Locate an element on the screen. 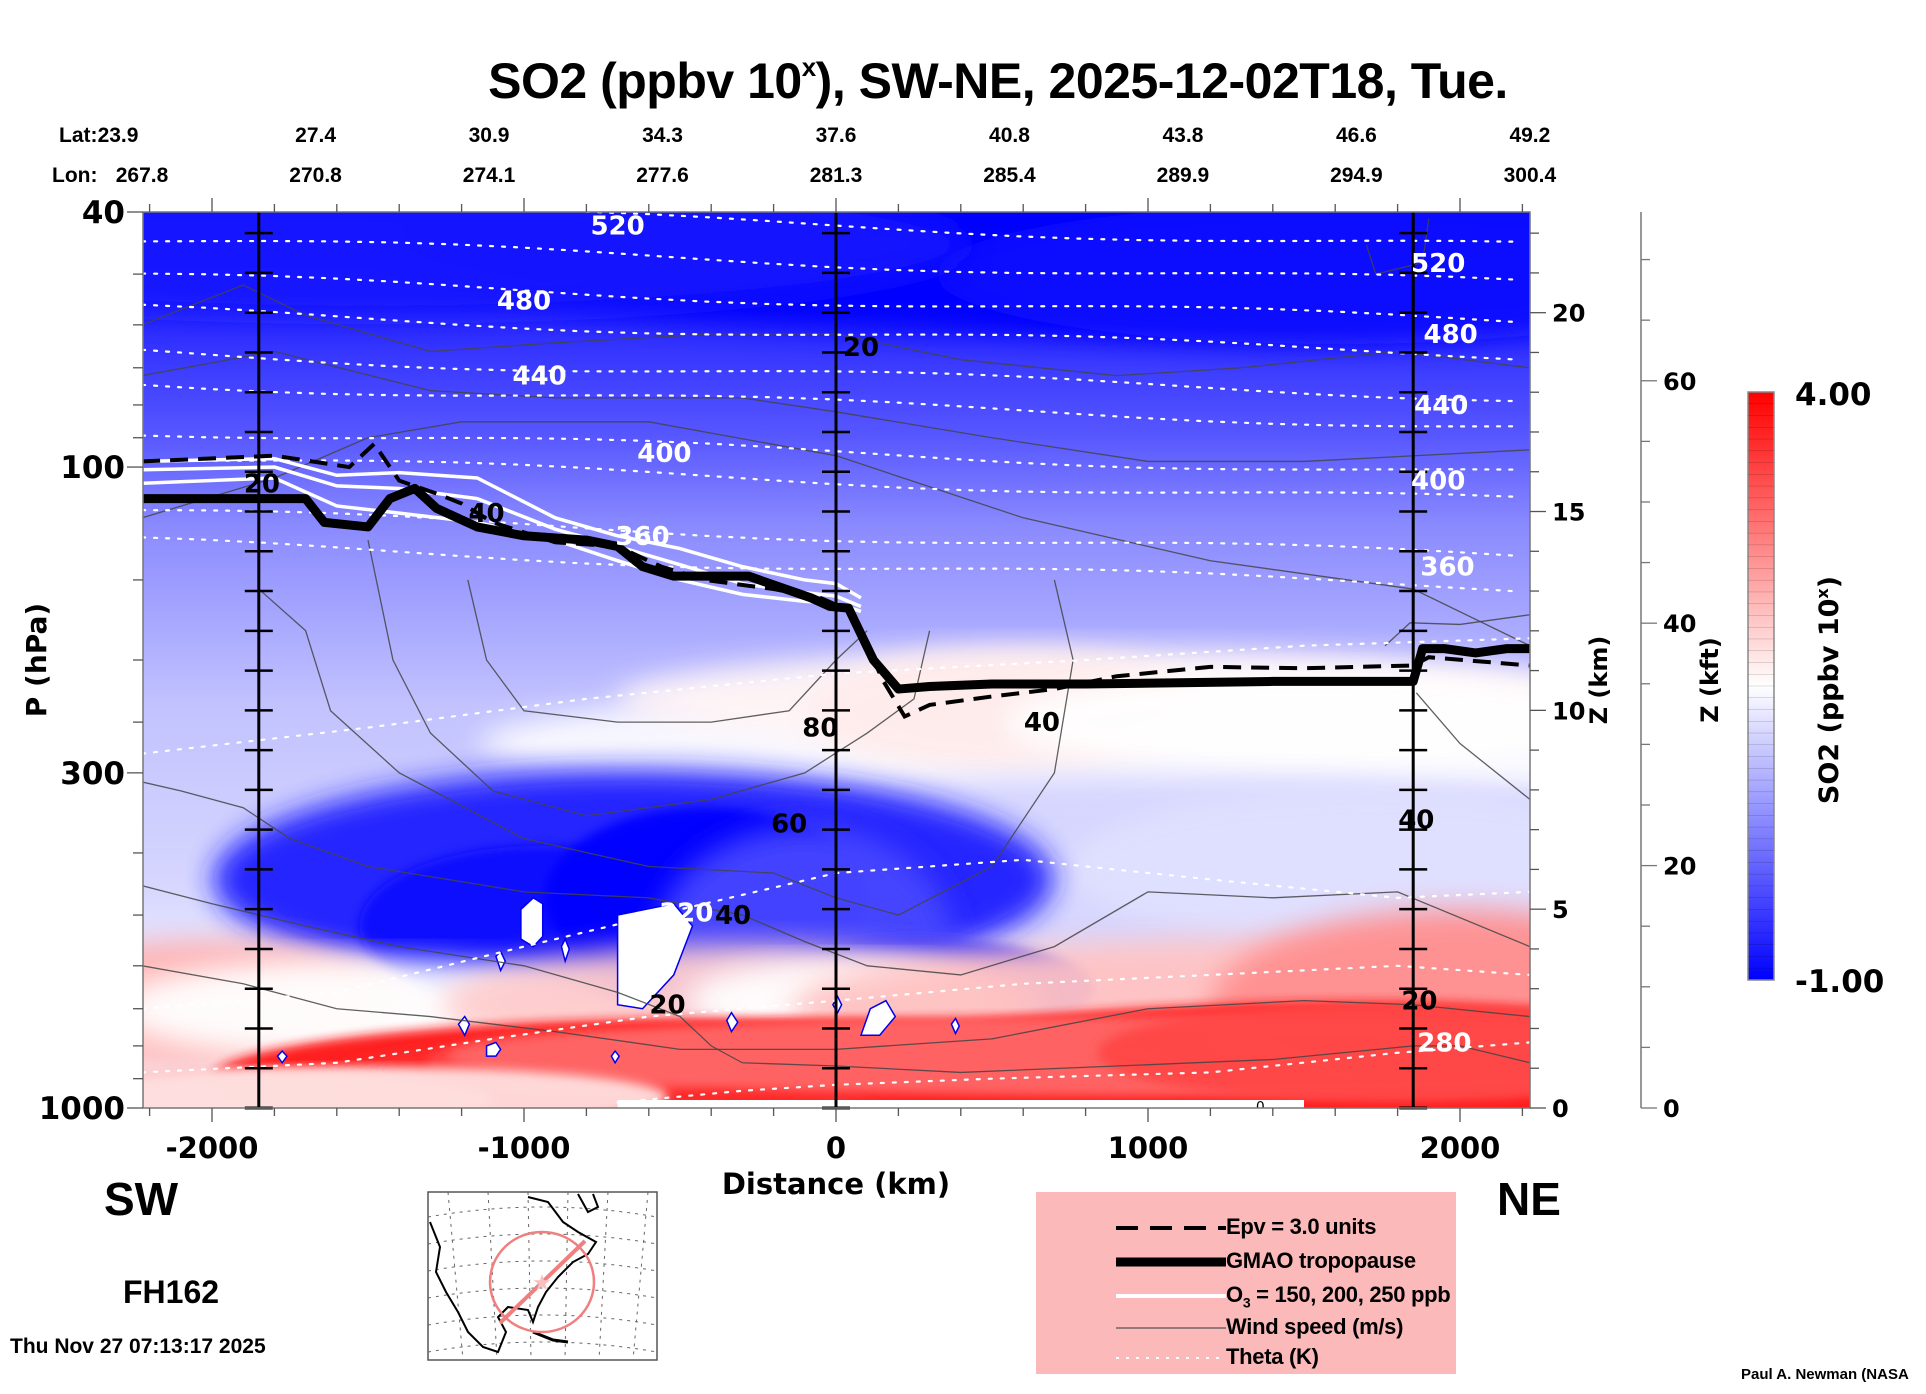 The image size is (1926, 1394). x-tick-label: 0 is located at coordinates (836, 1148).